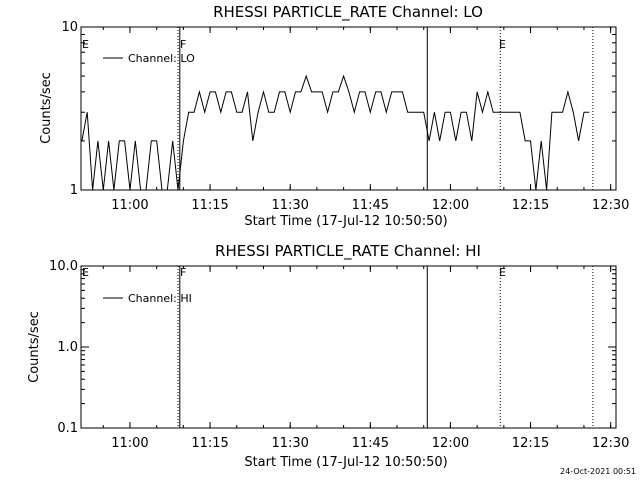 The height and width of the screenshot is (480, 640). What do you see at coordinates (348, 251) in the screenshot?
I see `panel-hi-title: RHESSI PARTICLE_RATE Channel: HI` at bounding box center [348, 251].